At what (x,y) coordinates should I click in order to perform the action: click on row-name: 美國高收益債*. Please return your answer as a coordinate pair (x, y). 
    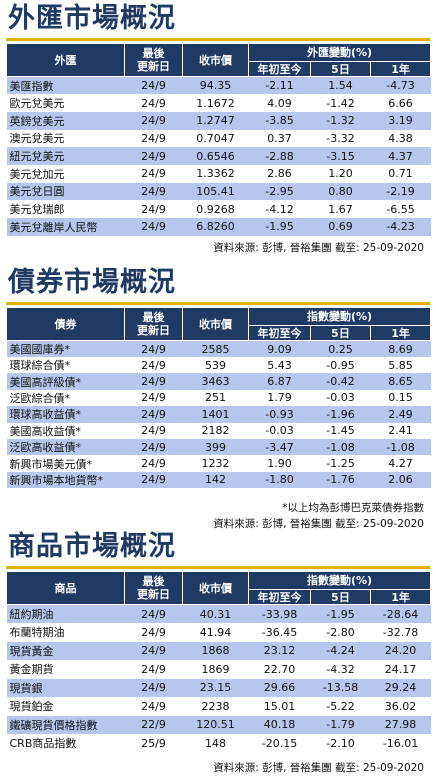
    Looking at the image, I should click on (65, 430).